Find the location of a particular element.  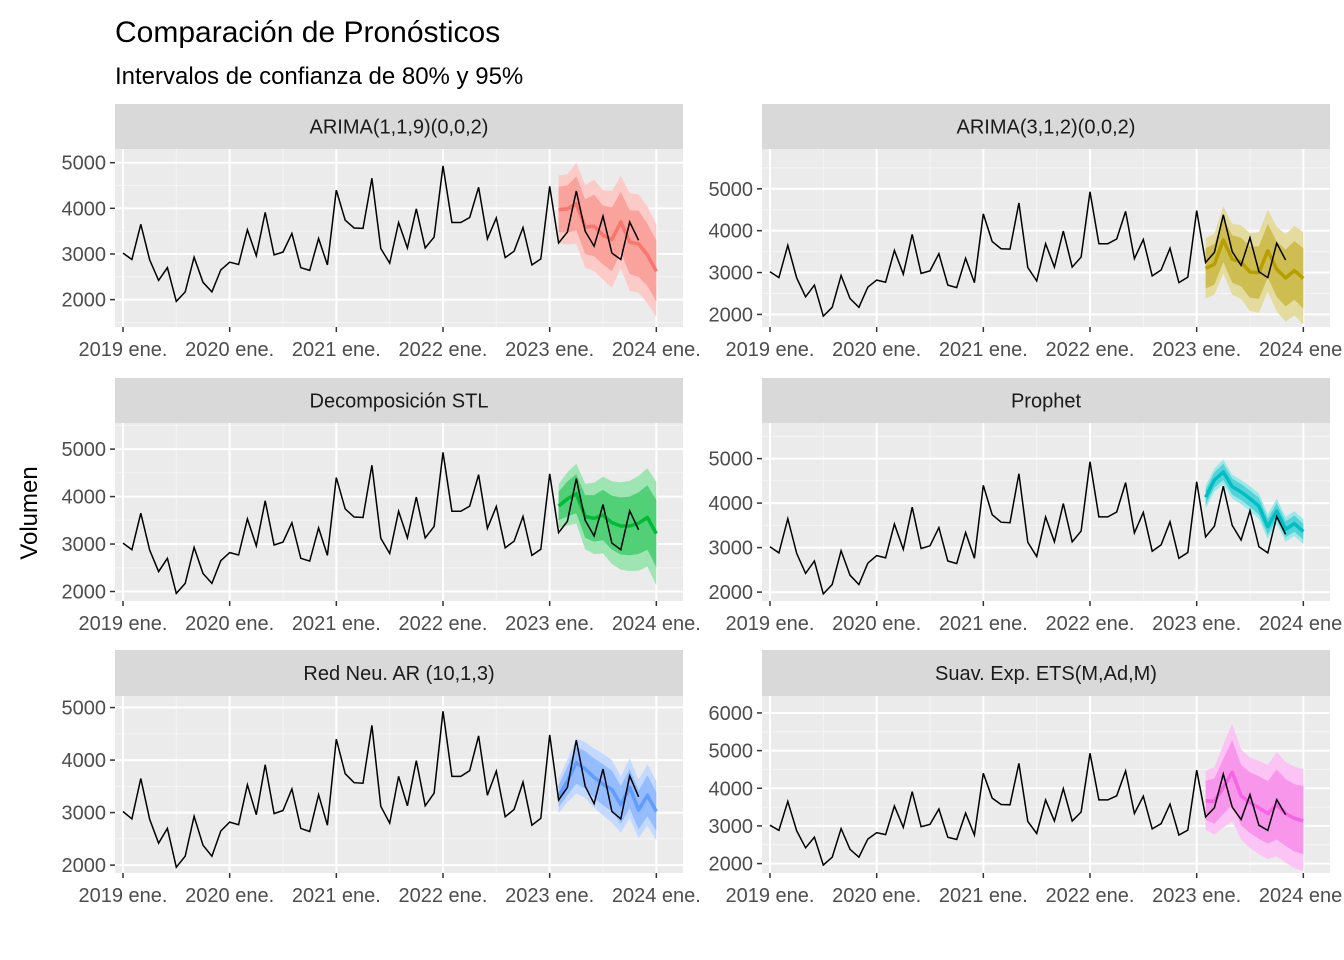

y-tick-label: 6000 is located at coordinates (731, 714).